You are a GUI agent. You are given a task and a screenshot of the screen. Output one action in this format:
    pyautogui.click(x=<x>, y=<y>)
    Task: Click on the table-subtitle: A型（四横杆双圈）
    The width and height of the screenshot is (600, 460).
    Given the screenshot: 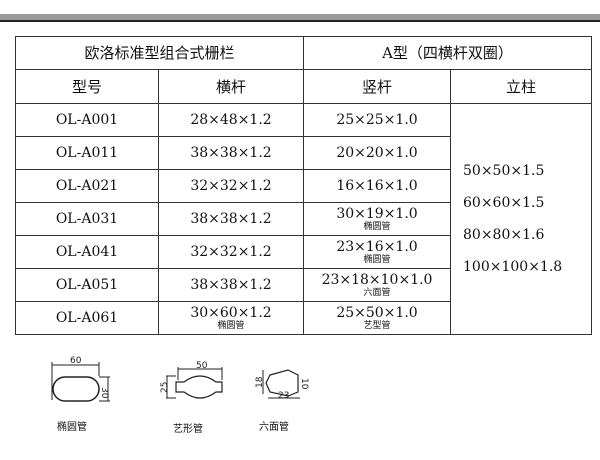 What is the action you would take?
    pyautogui.click(x=448, y=53)
    